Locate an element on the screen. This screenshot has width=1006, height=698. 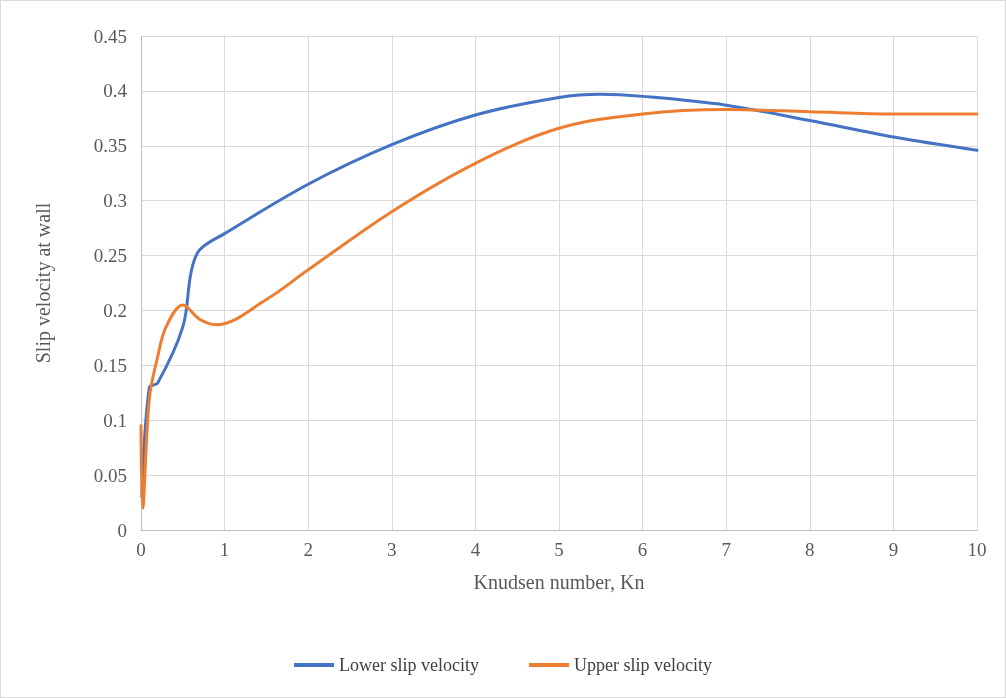
x-tick-label: 7 is located at coordinates (726, 549).